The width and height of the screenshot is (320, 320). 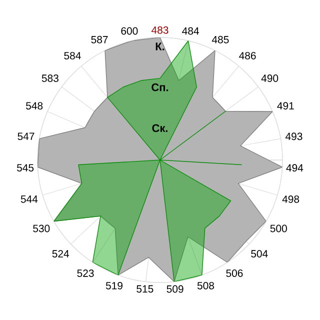 I want to click on y-tick-label: Сп., so click(x=160, y=87).